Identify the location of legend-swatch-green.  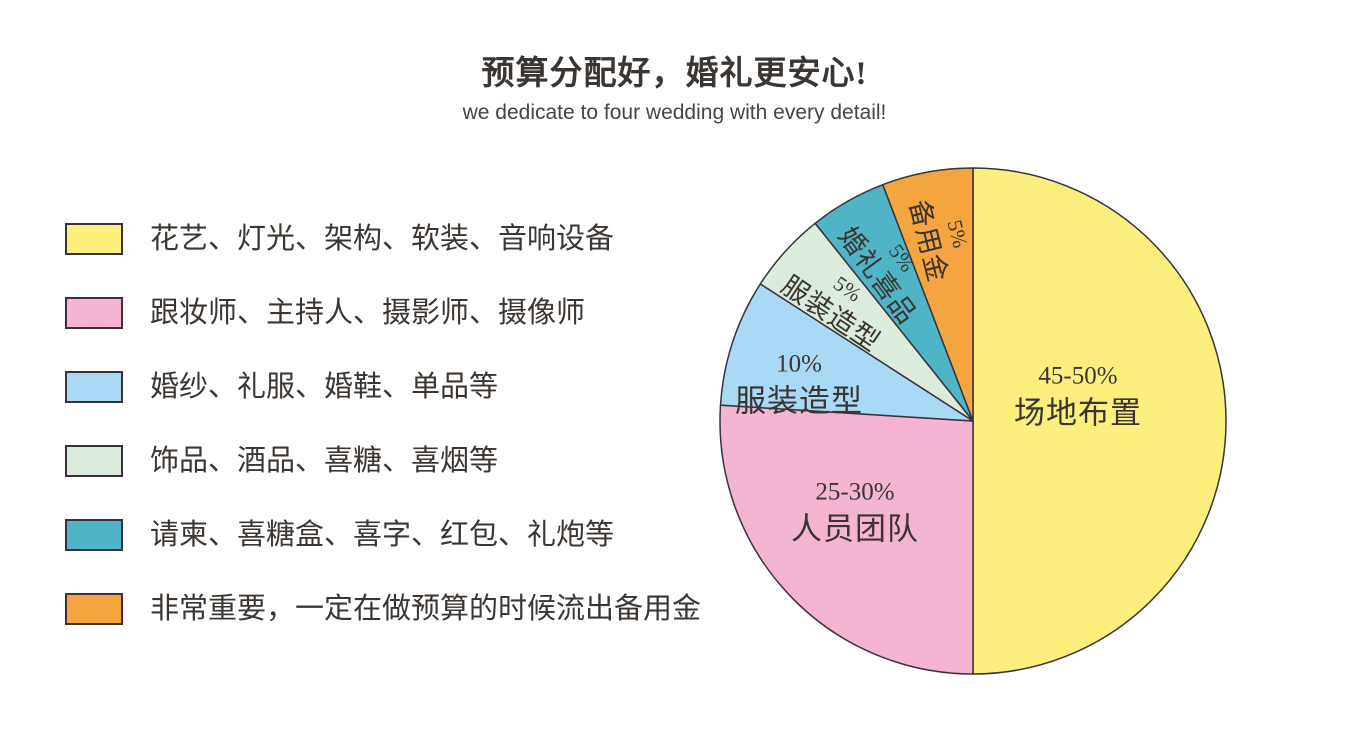
(94, 461).